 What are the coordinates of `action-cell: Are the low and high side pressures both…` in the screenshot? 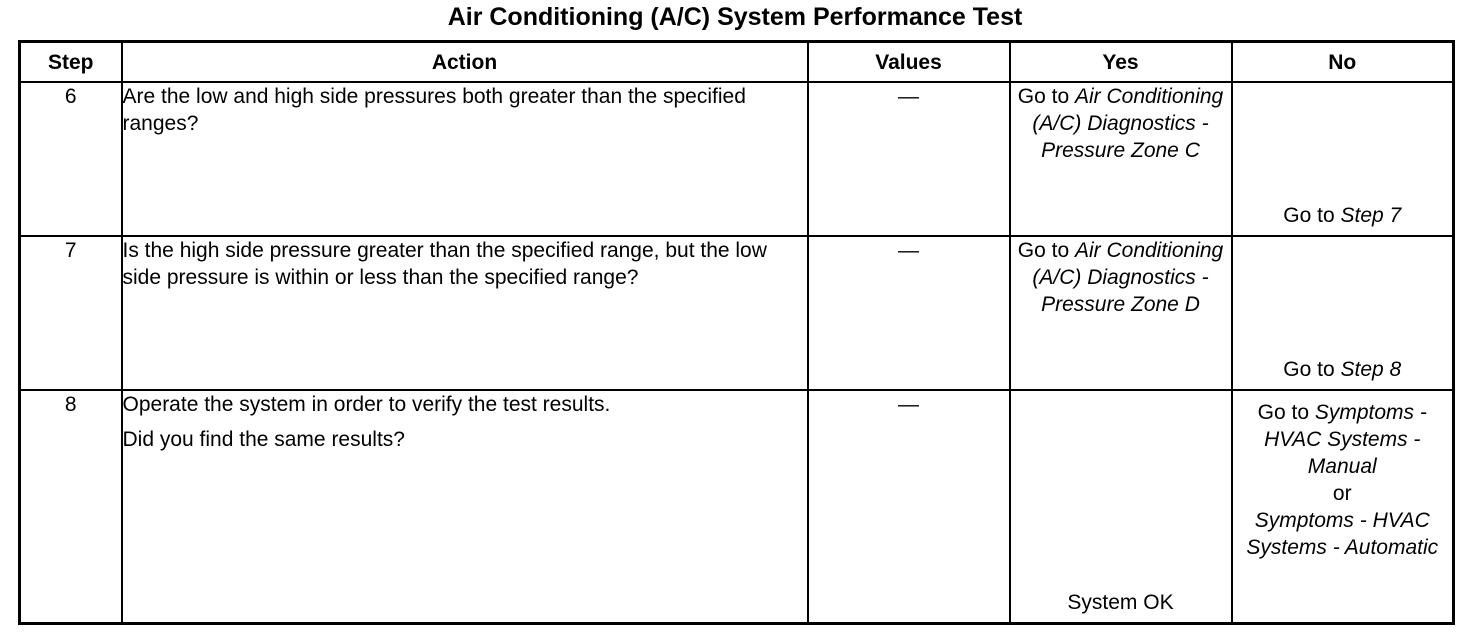 It's located at (464, 159).